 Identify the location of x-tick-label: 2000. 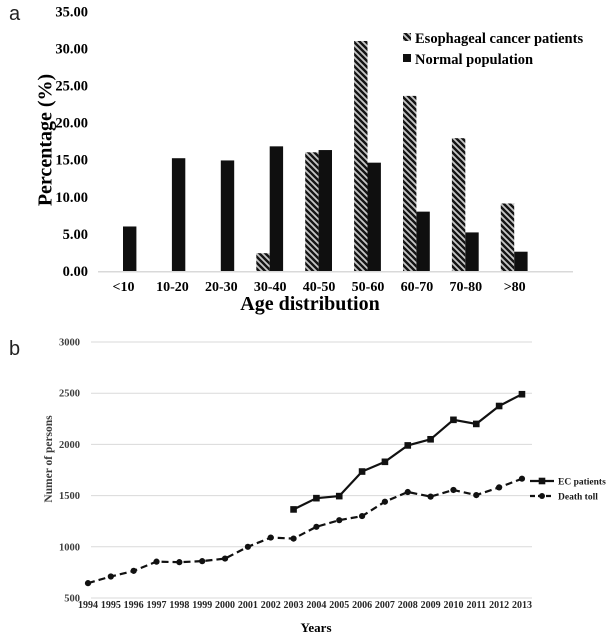
(225, 605).